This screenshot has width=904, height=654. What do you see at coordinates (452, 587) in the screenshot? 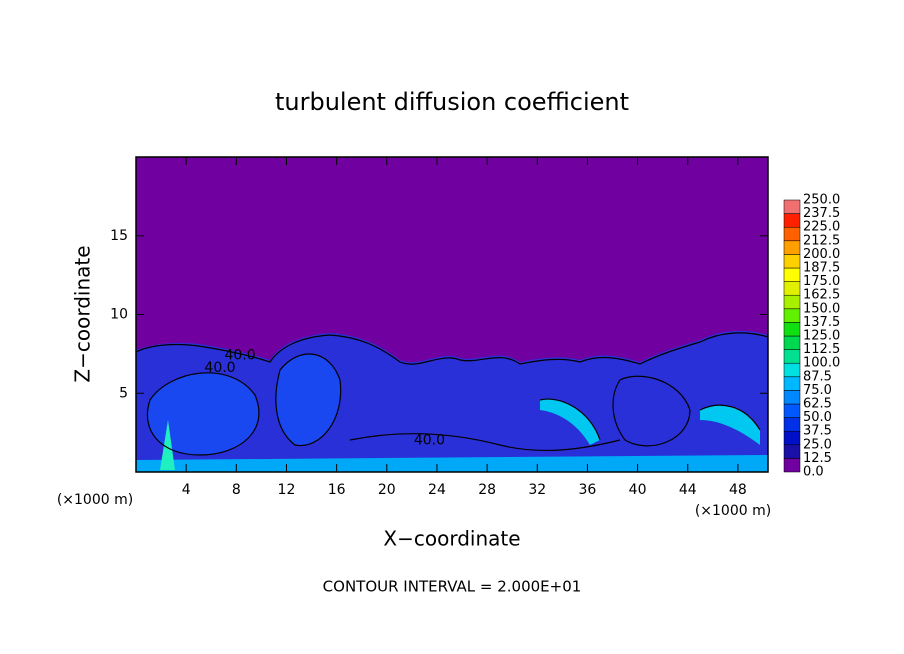
I see `footer-note: CONTOUR INTERVAL = 2.000E+01` at bounding box center [452, 587].